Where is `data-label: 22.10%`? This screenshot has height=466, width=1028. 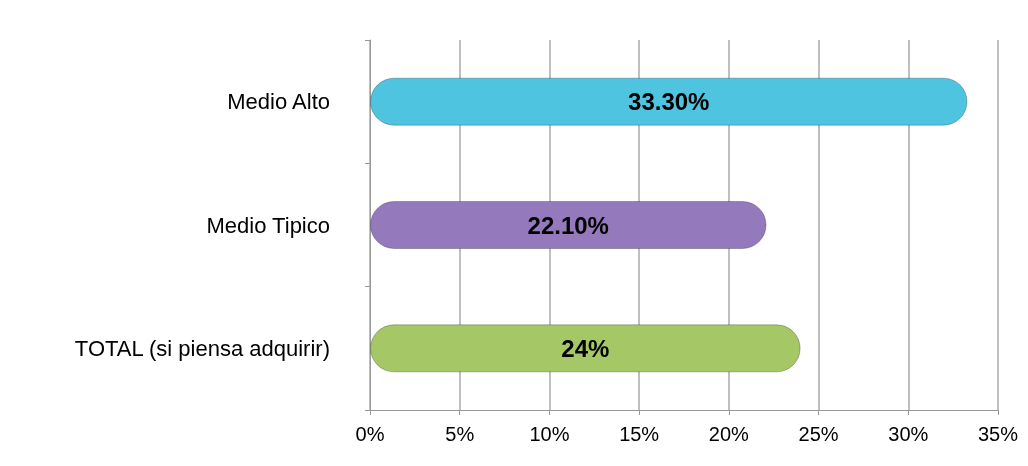
data-label: 22.10% is located at coordinates (568, 225).